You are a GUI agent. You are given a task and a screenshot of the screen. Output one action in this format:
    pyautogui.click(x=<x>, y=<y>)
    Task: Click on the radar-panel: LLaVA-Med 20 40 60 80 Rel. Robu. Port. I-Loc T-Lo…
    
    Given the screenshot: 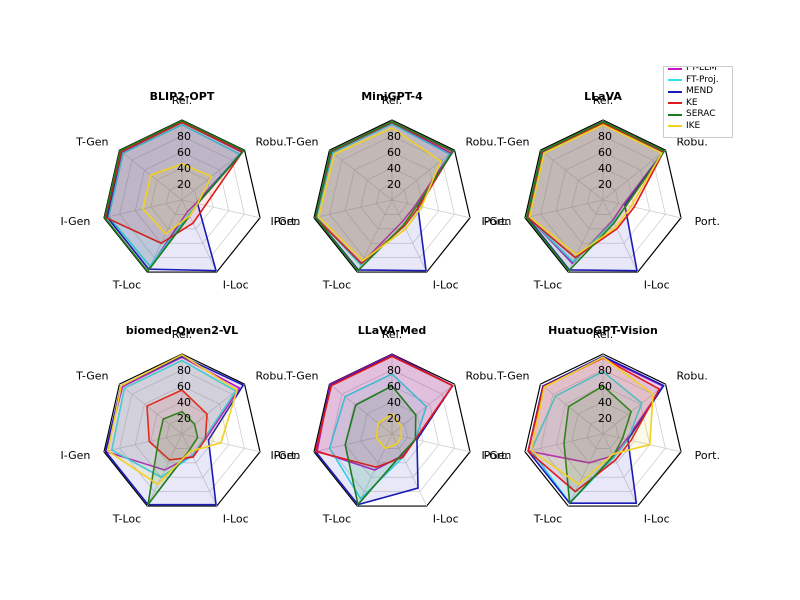 What is the action you would take?
    pyautogui.click(x=389, y=425)
    